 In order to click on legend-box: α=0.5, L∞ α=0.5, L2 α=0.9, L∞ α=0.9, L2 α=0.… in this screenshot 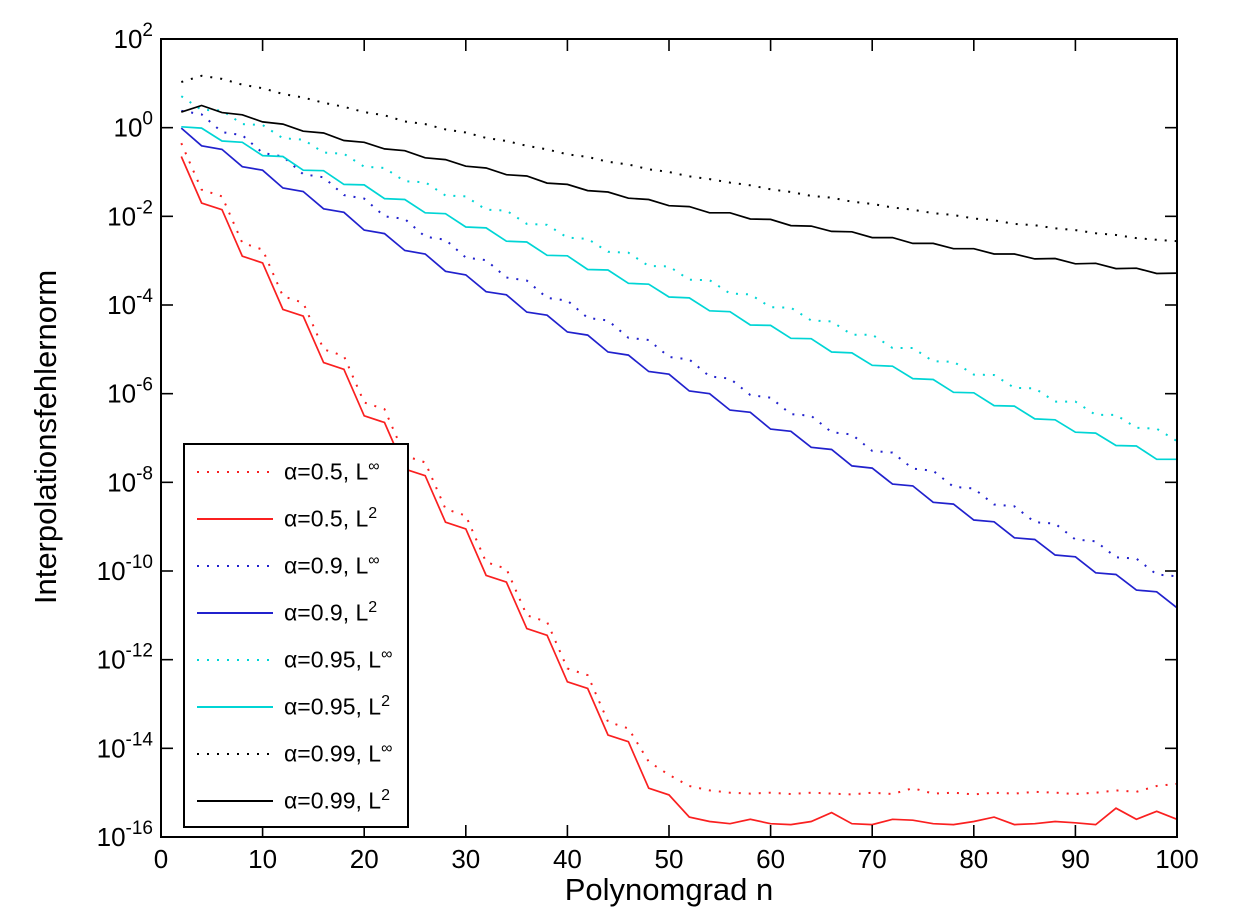, I will do `click(296, 635)`.